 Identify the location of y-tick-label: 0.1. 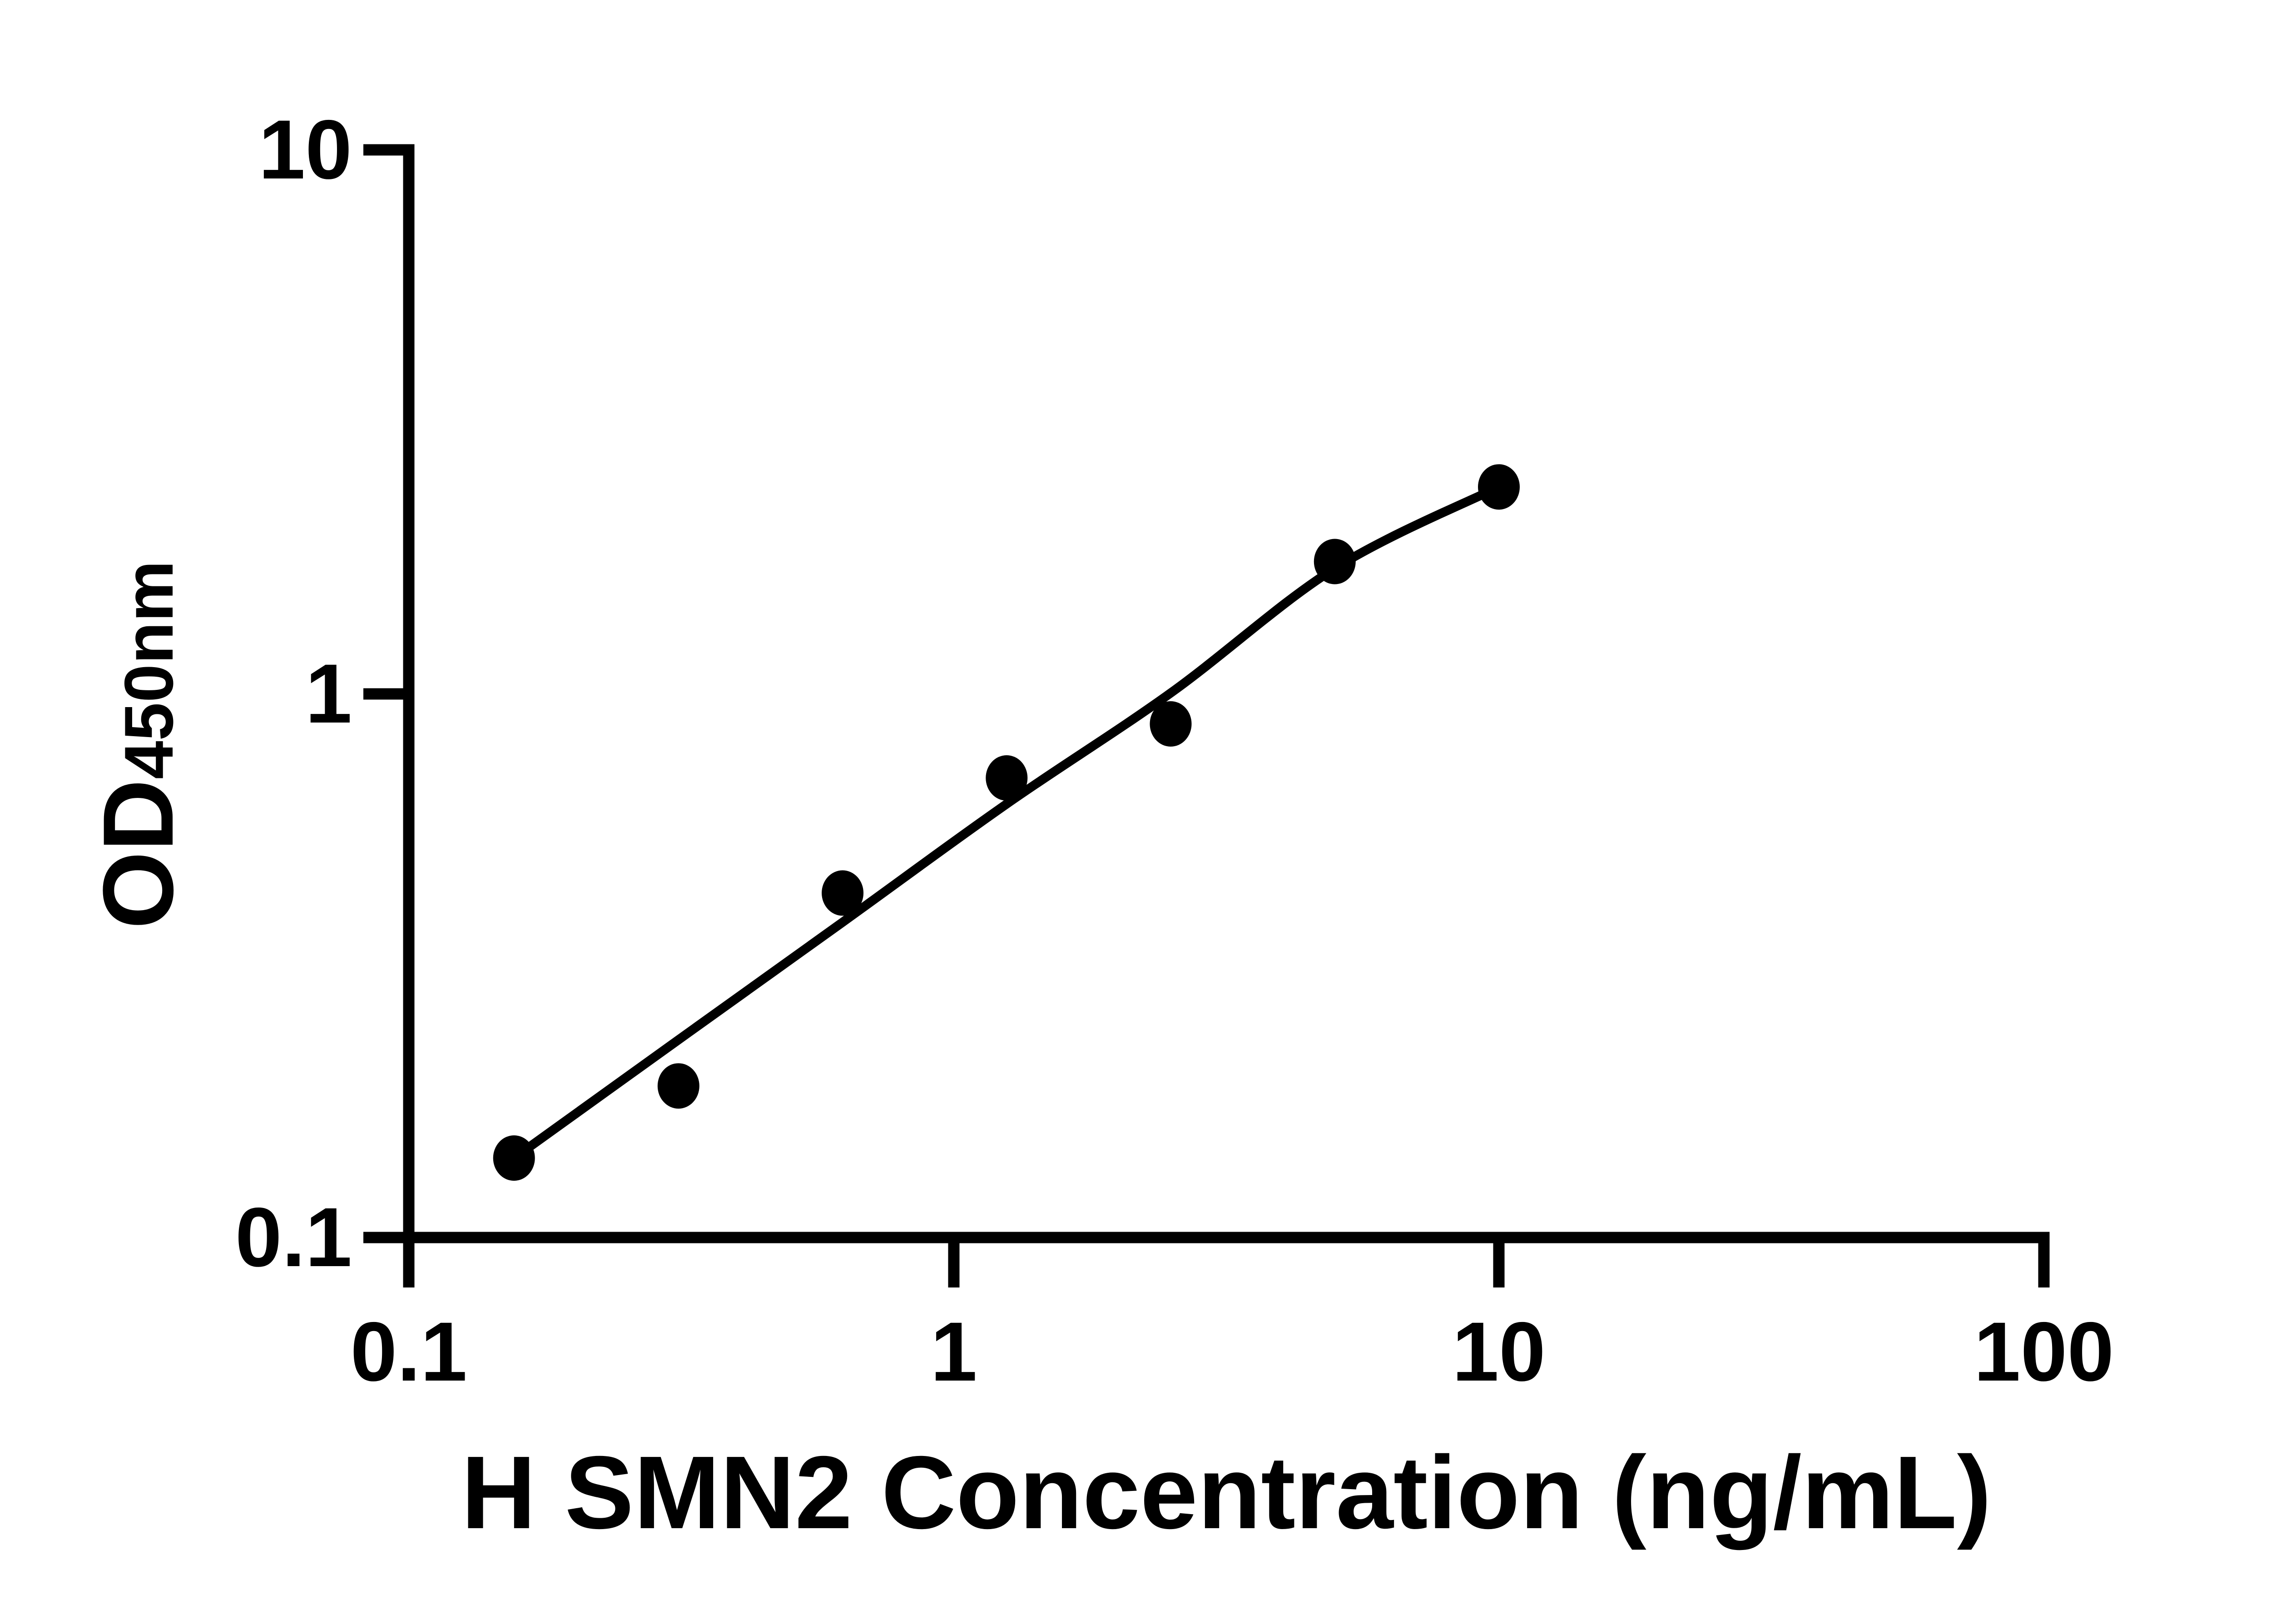
(293, 1237).